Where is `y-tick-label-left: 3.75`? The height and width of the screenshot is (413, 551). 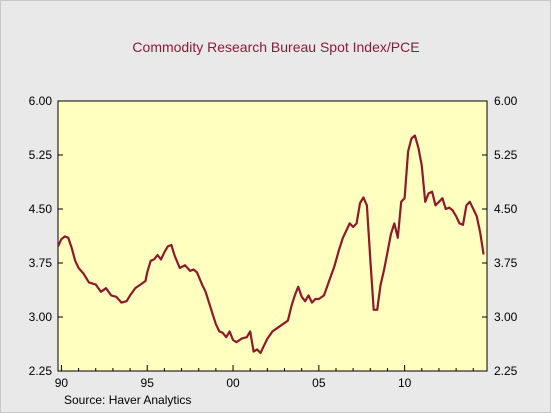 y-tick-label-left: 3.75 is located at coordinates (41, 263).